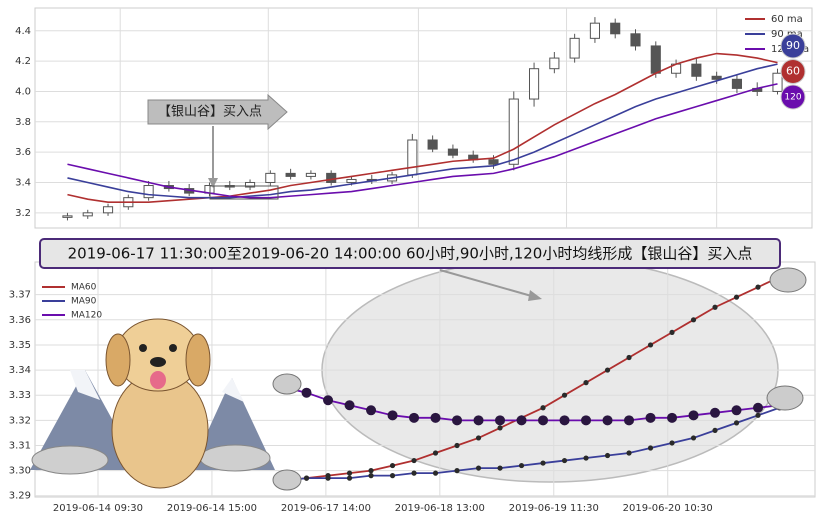  Describe the element at coordinates (20, 496) in the screenshot. I see `y-tick-label: 3.29` at that location.